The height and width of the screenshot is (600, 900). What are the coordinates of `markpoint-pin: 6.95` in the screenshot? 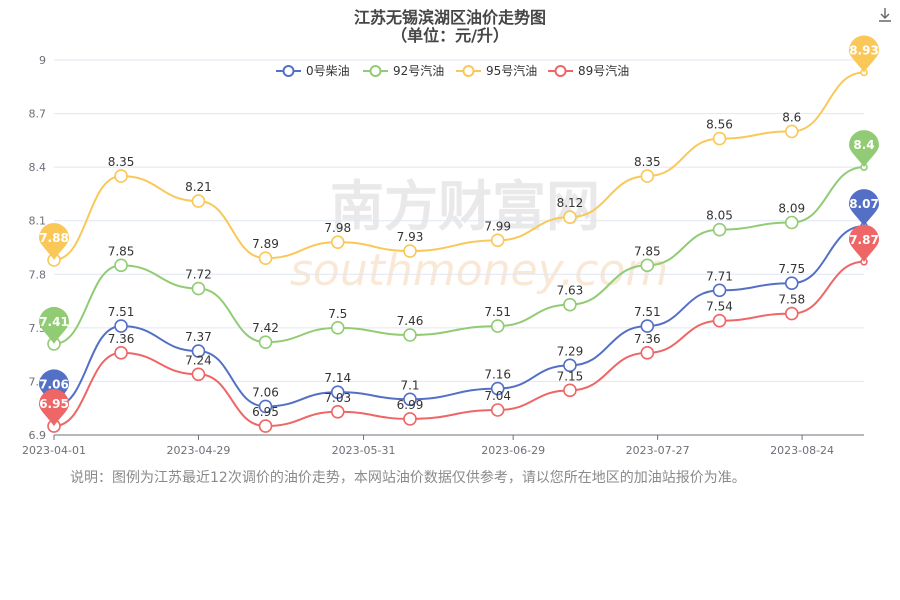 It's located at (54, 408).